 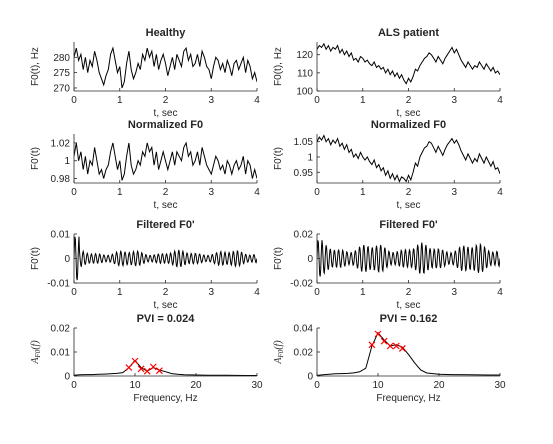 I want to click on y-tick-label: 280, so click(x=61, y=58).